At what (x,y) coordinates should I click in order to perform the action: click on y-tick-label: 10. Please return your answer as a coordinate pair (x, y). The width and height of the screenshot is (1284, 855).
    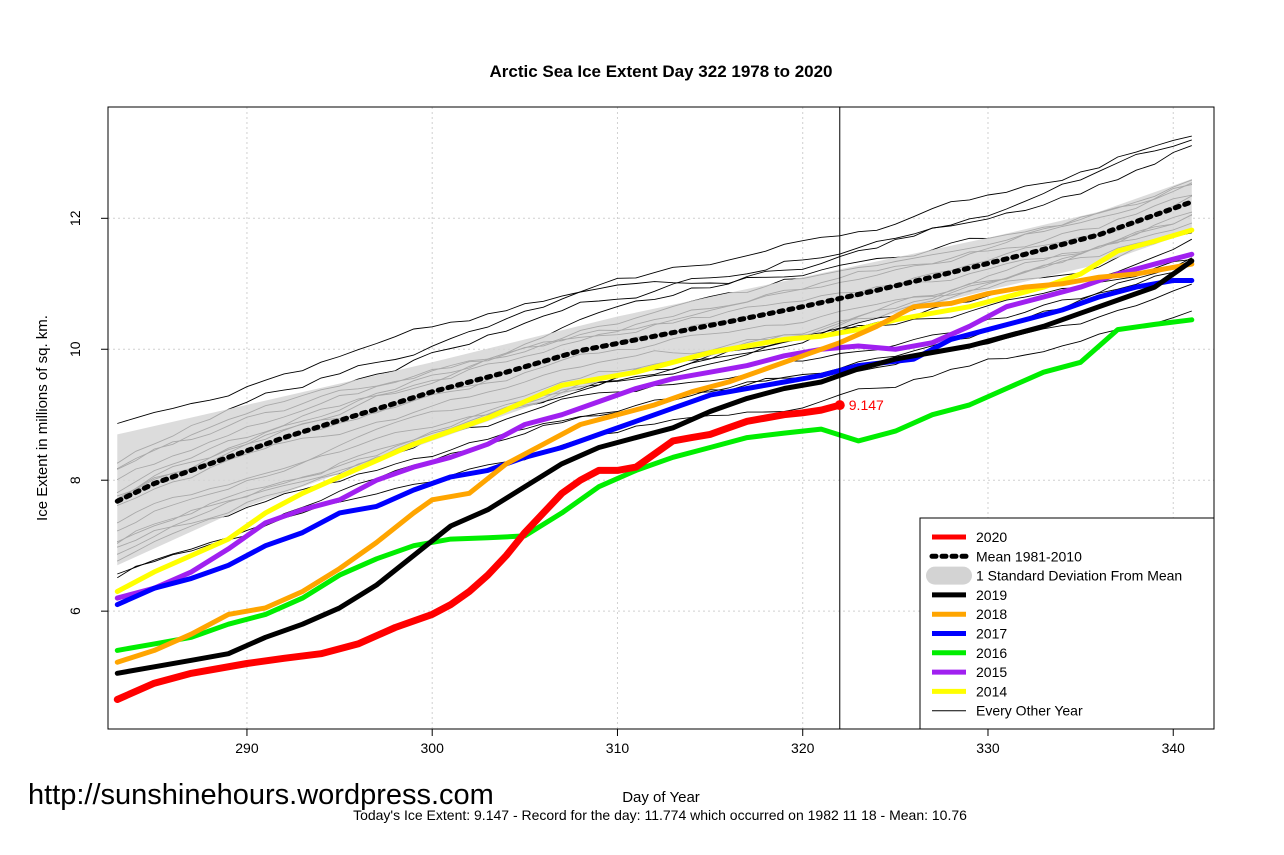
    Looking at the image, I should click on (75, 349).